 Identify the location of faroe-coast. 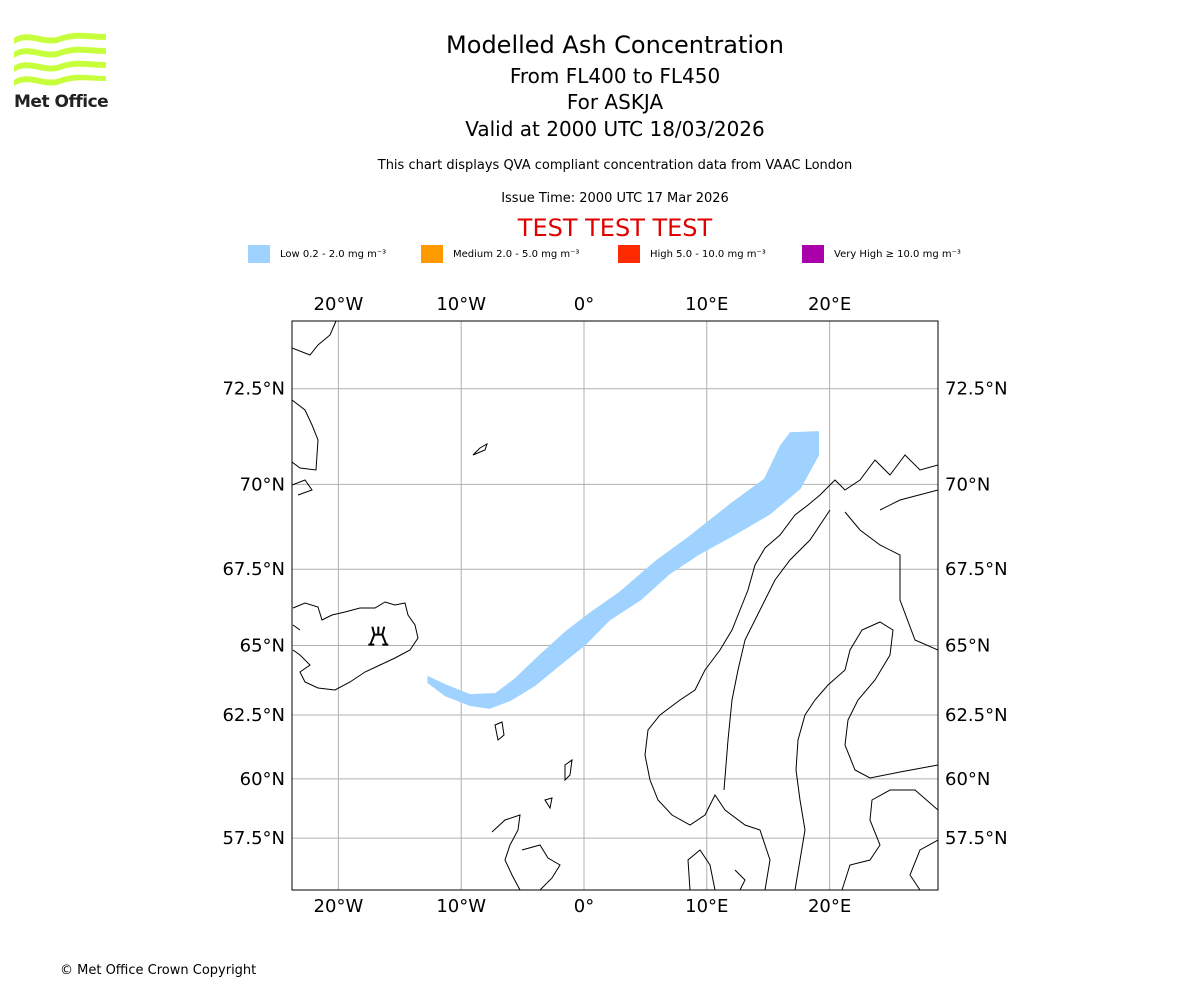
(499, 731).